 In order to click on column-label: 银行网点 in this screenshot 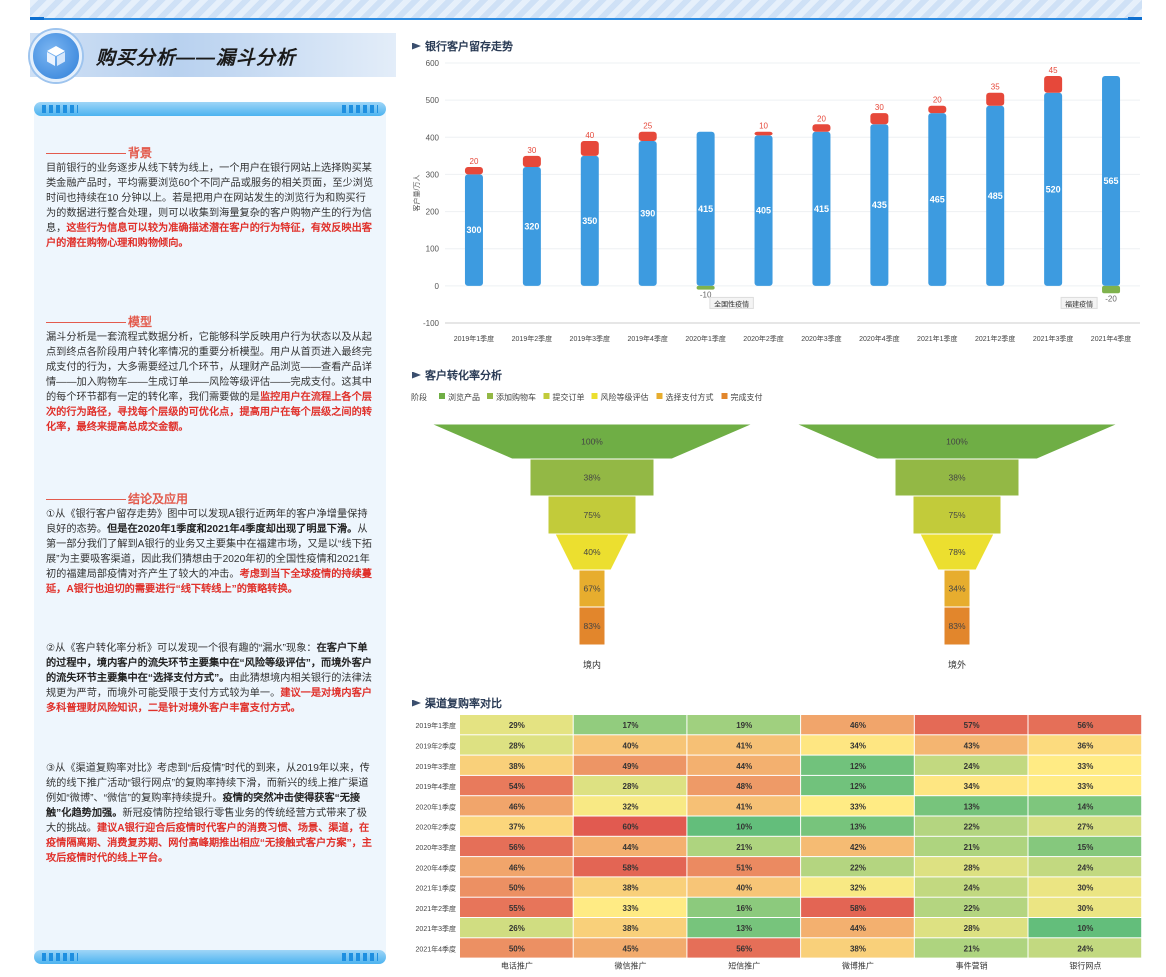, I will do `click(1085, 966)`.